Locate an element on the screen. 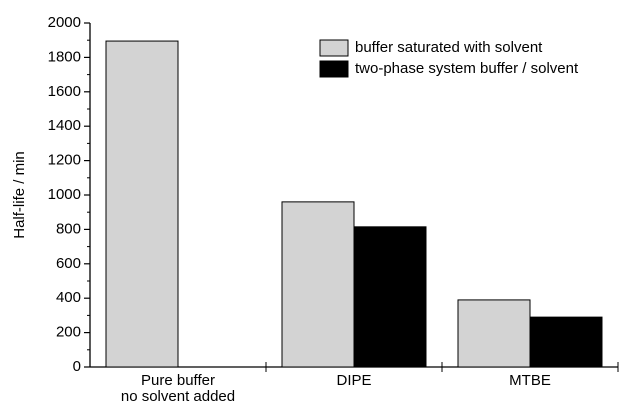  y-tick-label: 200 is located at coordinates (68, 332).